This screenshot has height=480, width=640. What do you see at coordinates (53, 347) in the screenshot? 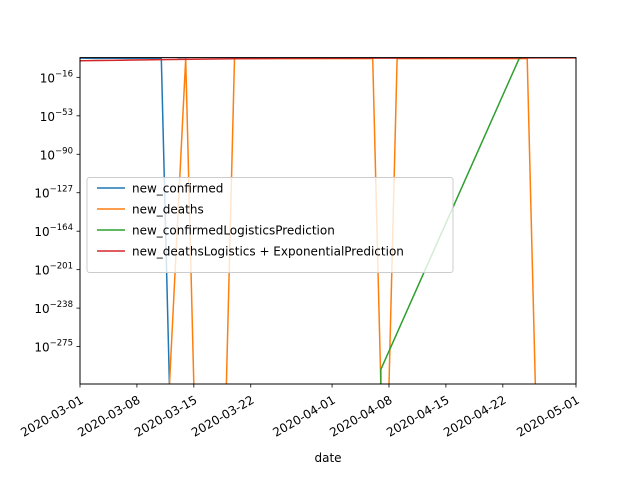
I see `y-tick-label: 10−275` at bounding box center [53, 347].